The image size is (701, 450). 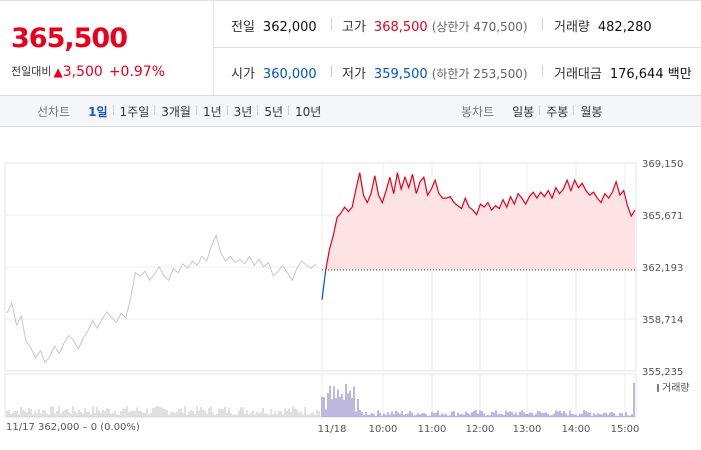 I want to click on x-tick-label: 14:00, so click(x=576, y=429).